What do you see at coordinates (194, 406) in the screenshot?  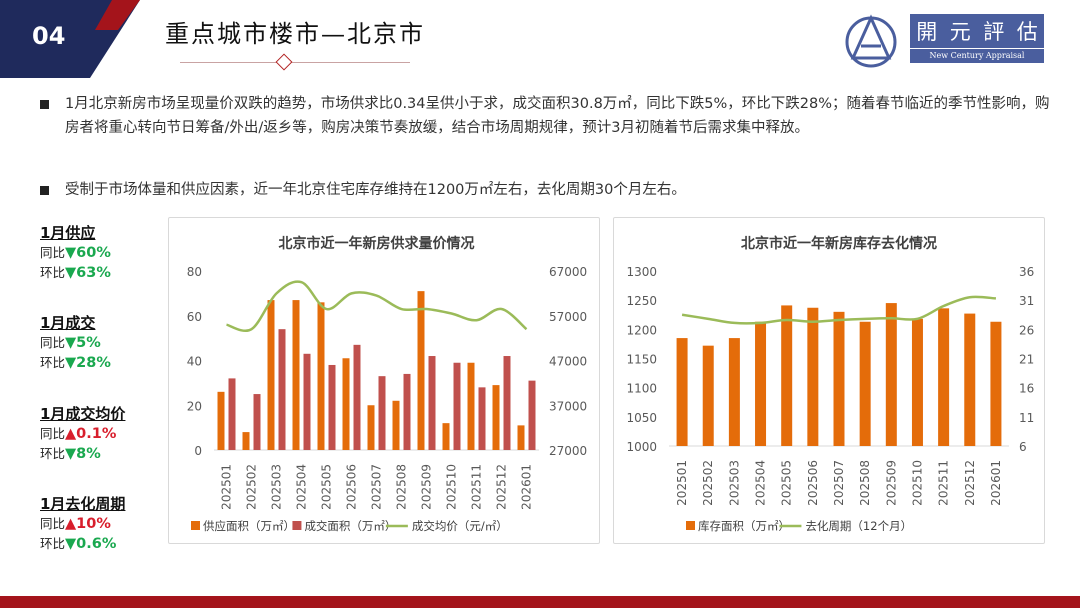 I see `y-tick-label: 20` at bounding box center [194, 406].